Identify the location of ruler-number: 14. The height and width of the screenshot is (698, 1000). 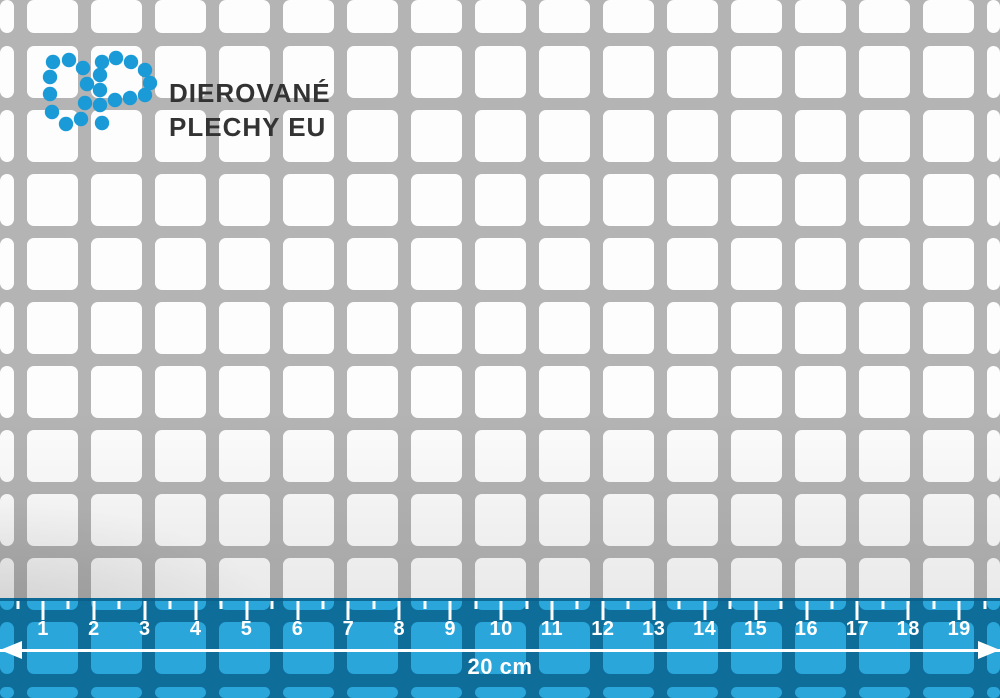
(705, 629).